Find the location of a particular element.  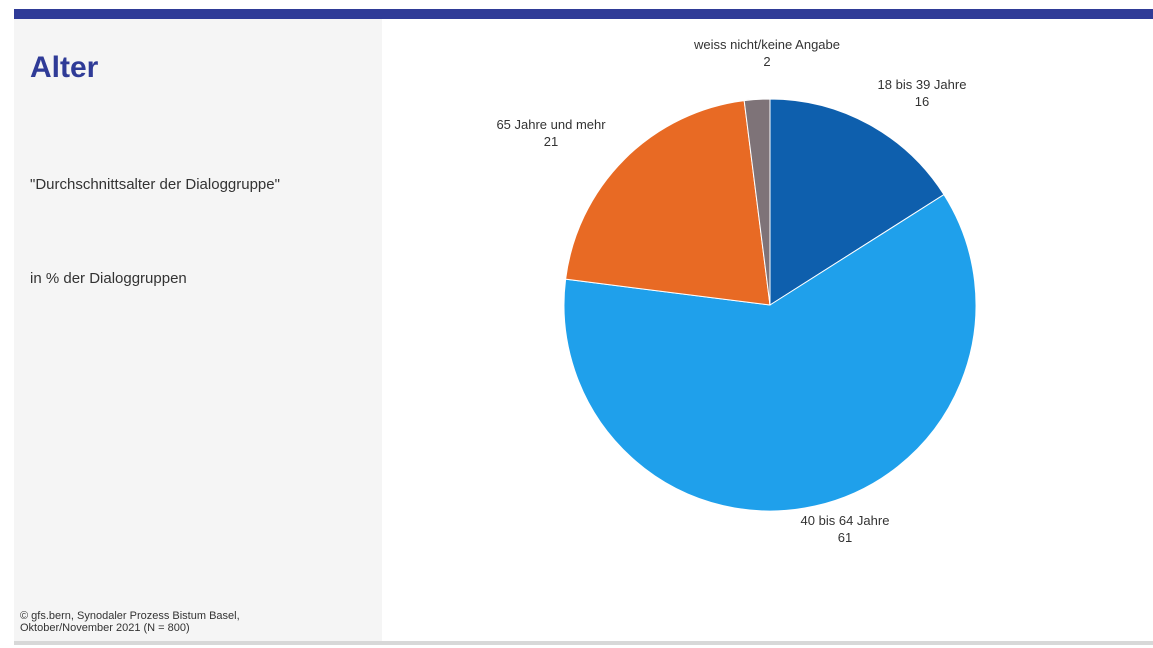

slice-label-3: weiss nicht/keine Angabe is located at coordinates (766, 44).